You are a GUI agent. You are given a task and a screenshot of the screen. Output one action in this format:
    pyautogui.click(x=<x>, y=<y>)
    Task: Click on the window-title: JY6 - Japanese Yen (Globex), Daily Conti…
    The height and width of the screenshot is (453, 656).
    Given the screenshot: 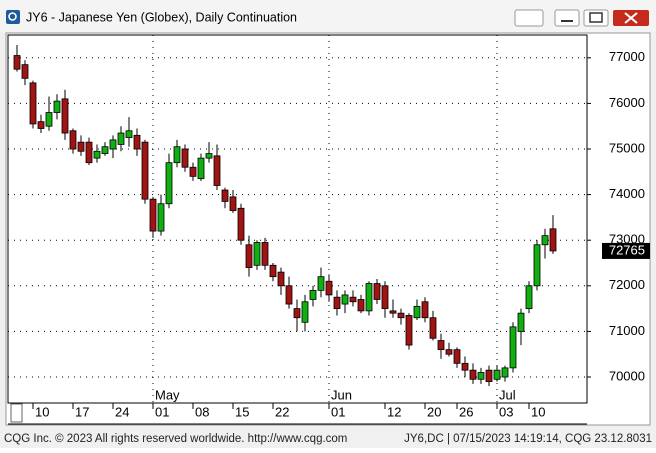 What is the action you would take?
    pyautogui.click(x=161, y=17)
    